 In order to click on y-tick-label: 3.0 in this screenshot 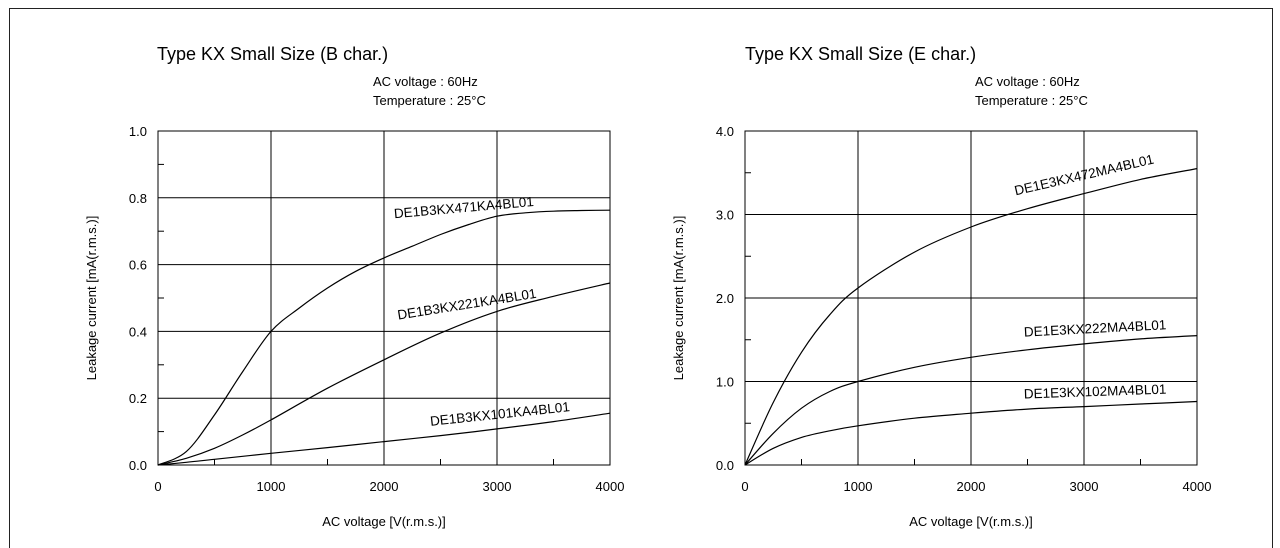, I will do `click(725, 215)`.